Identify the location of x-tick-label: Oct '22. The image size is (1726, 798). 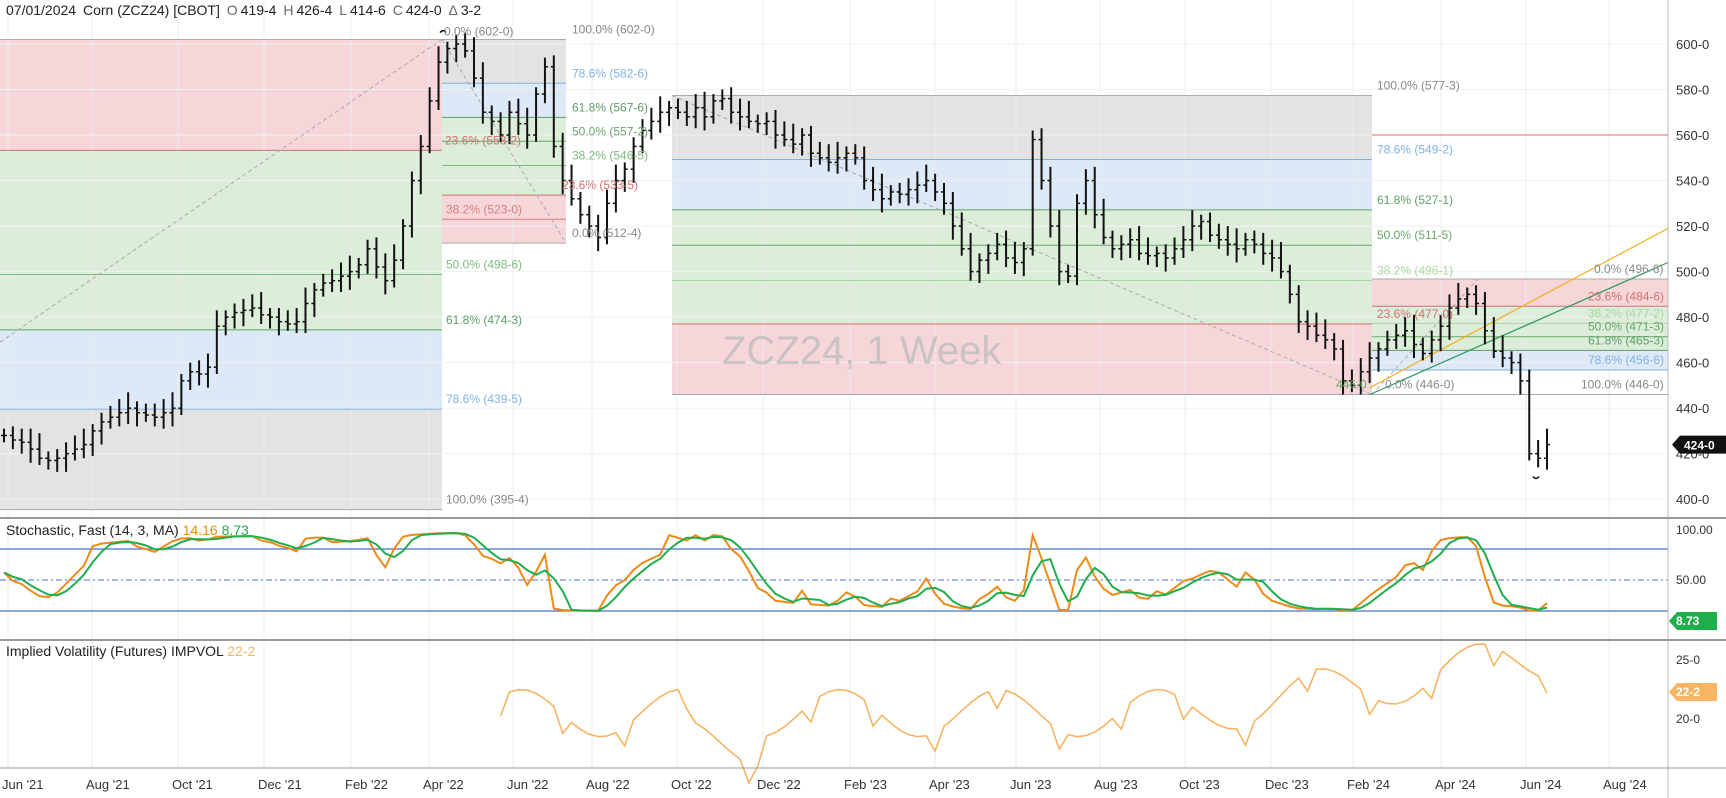
(691, 784).